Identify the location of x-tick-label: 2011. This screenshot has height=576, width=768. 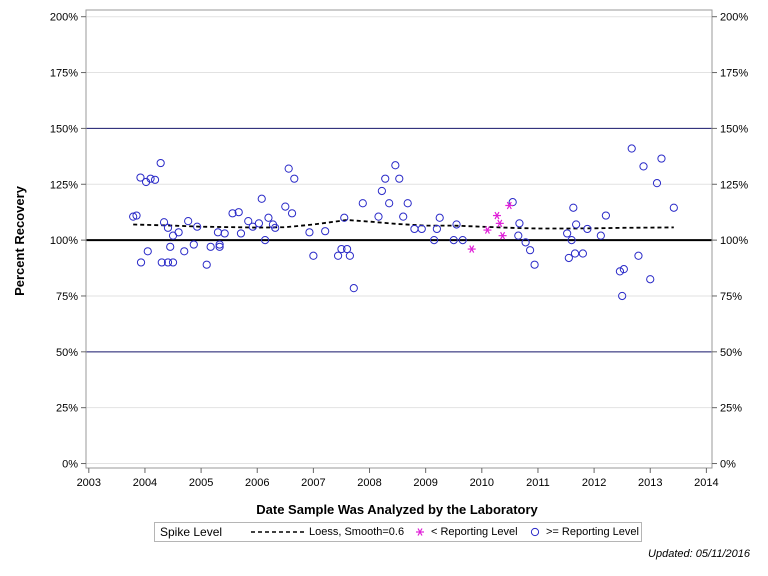
(538, 483).